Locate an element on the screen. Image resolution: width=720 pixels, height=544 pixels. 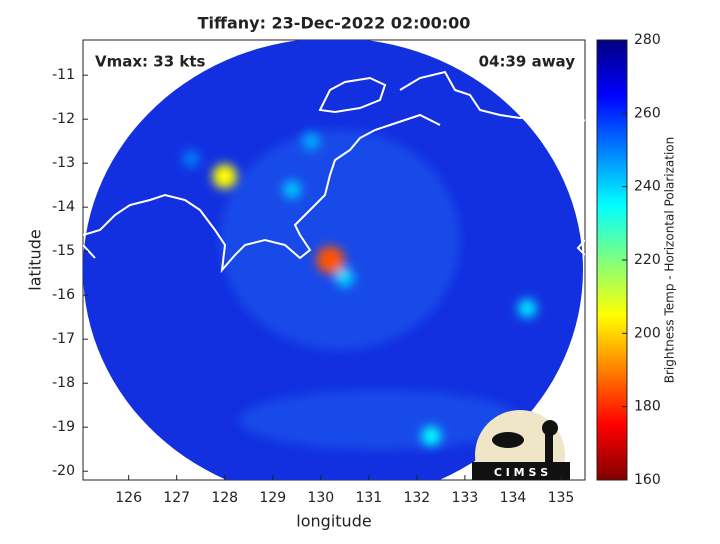
x-tick-label: 126 is located at coordinates (128, 498).